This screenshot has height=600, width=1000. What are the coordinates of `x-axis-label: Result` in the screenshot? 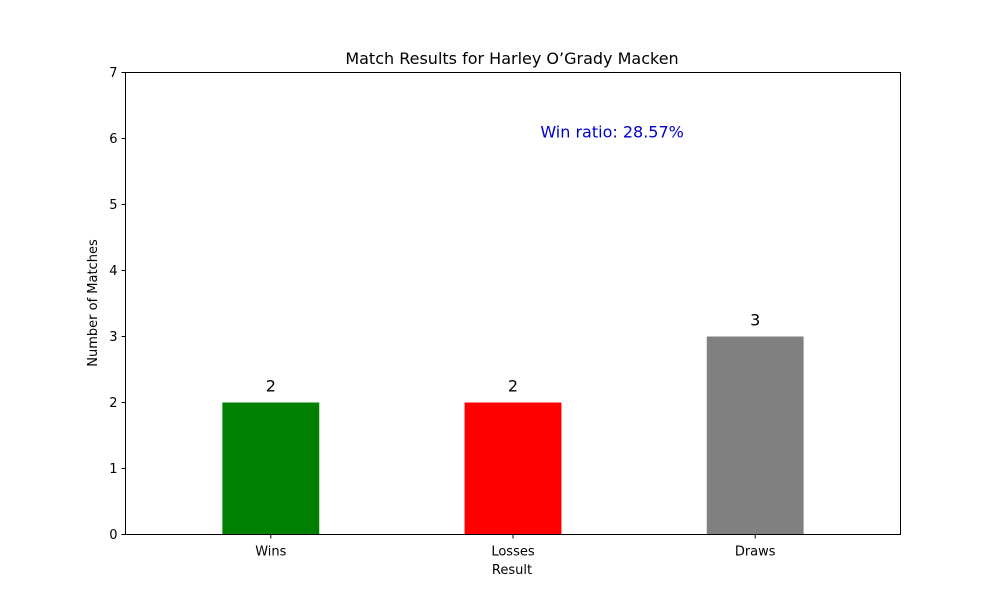 It's located at (512, 570).